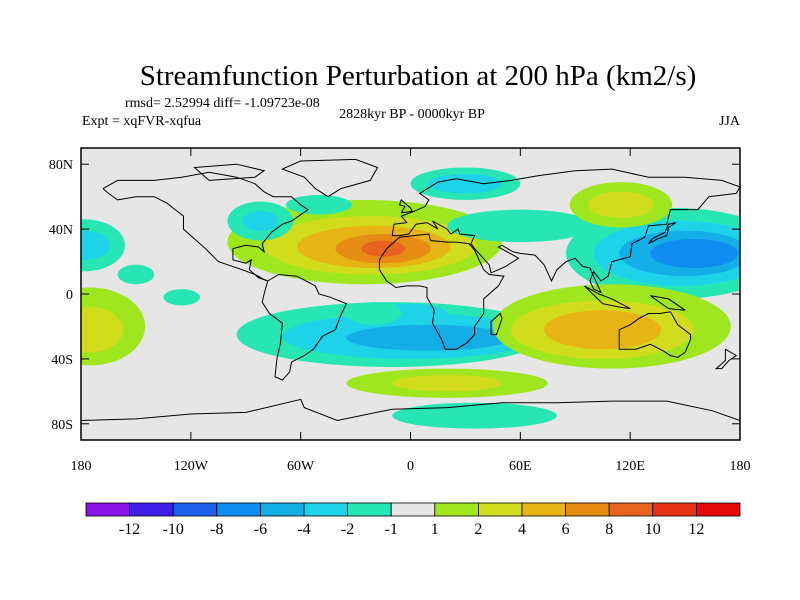 The height and width of the screenshot is (600, 800). What do you see at coordinates (607, 297) in the screenshot?
I see `coast-indonesia` at bounding box center [607, 297].